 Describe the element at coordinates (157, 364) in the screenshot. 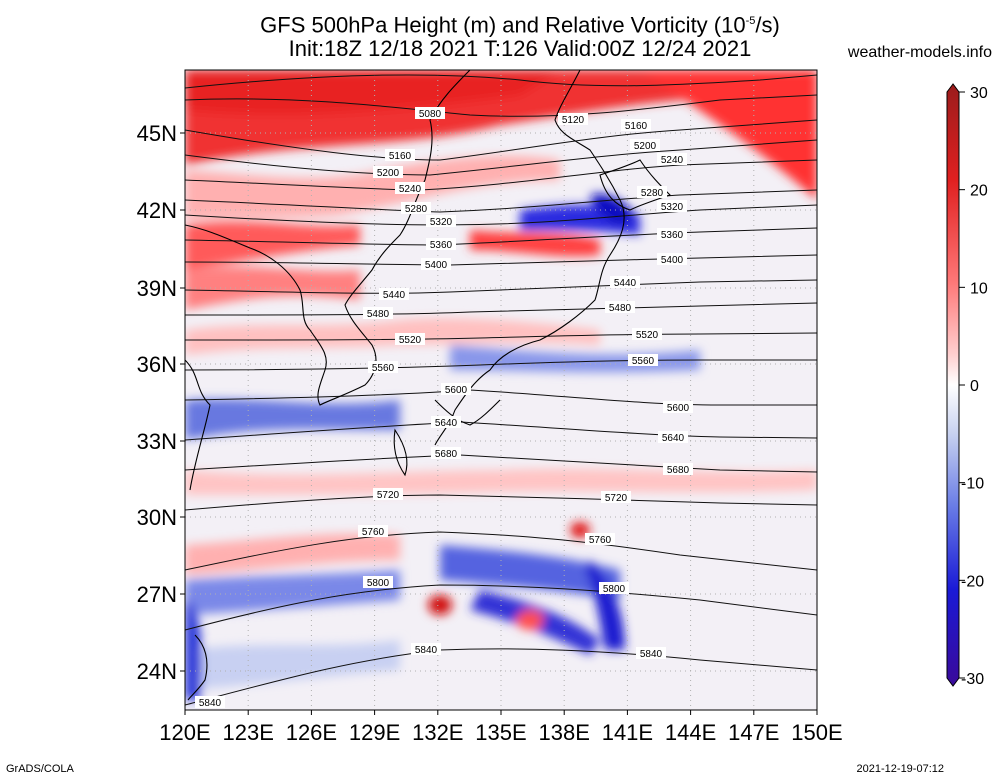

I see `lat-tick-label: 36N` at that location.